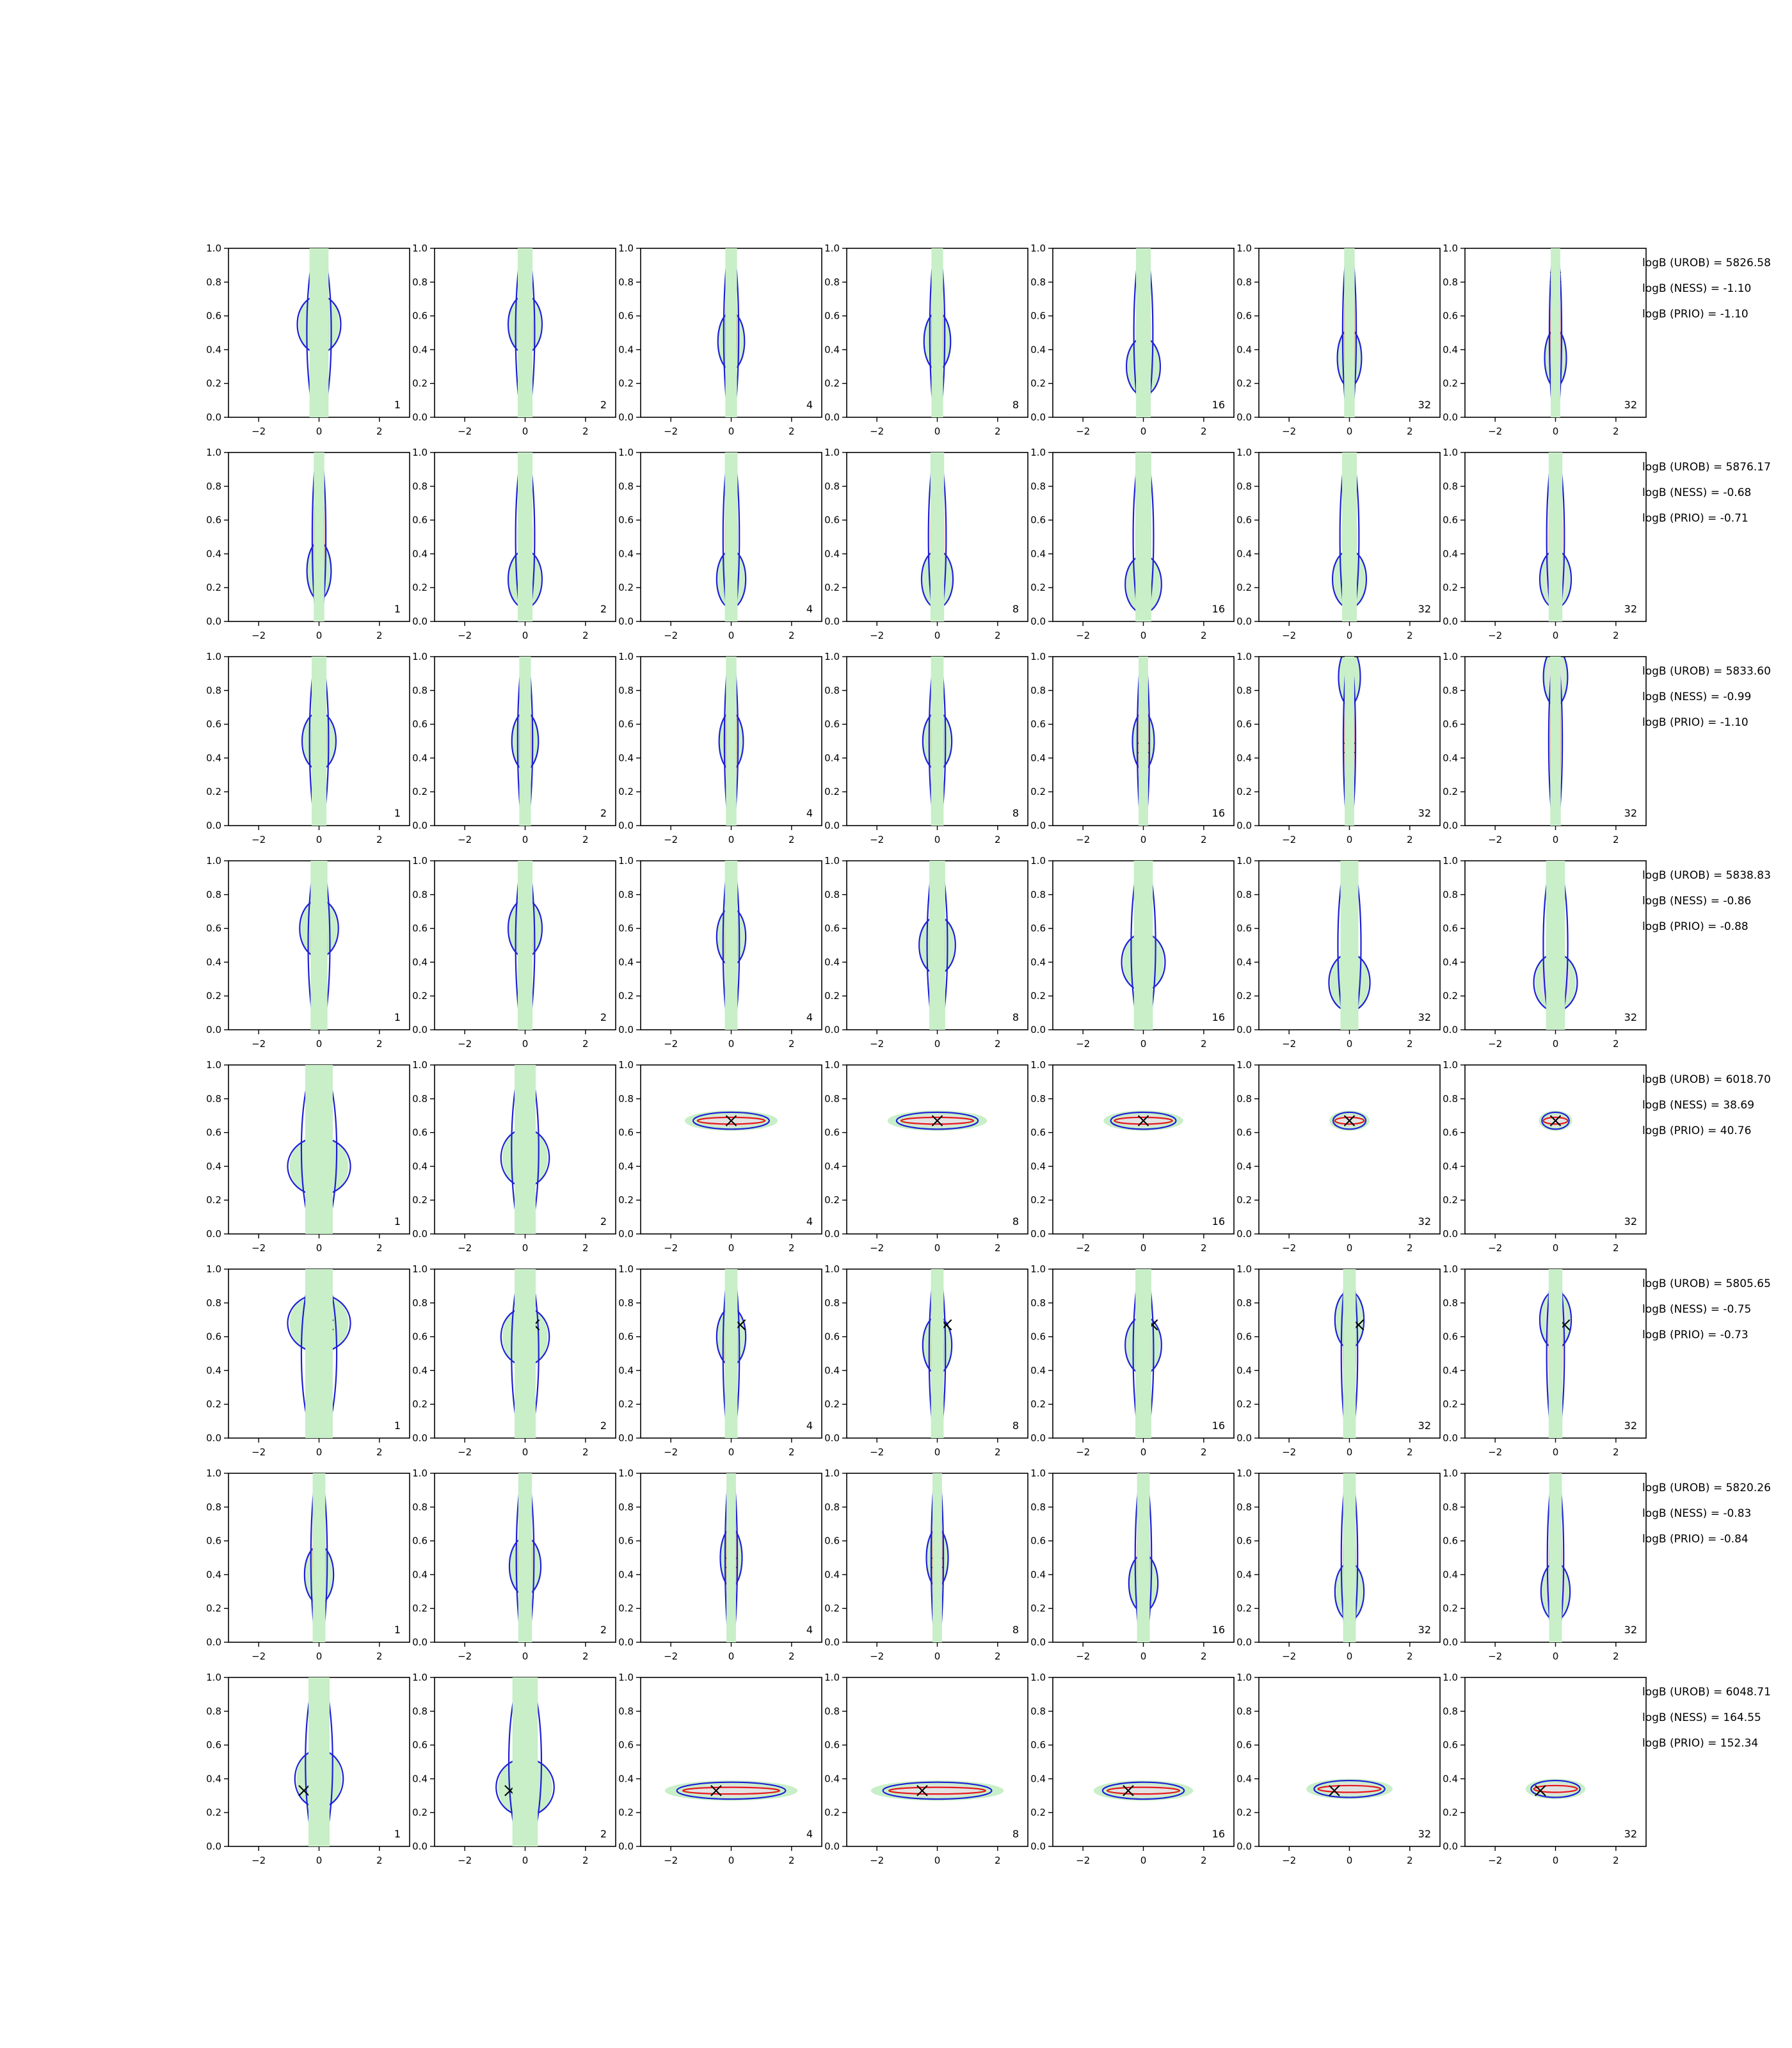  What do you see at coordinates (720, 748) in the screenshot?
I see `panel-r3-c3: −2 0 2 0.0 0.2 0.4 0.6 0.8 1.0 4` at bounding box center [720, 748].